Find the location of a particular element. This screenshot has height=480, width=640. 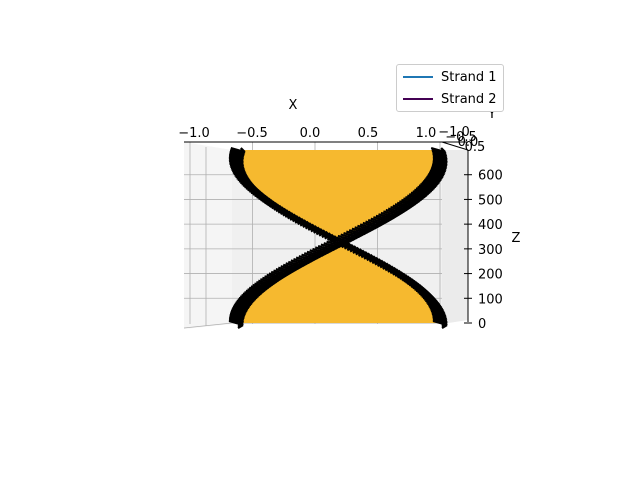

strands is located at coordinates (338, 237).